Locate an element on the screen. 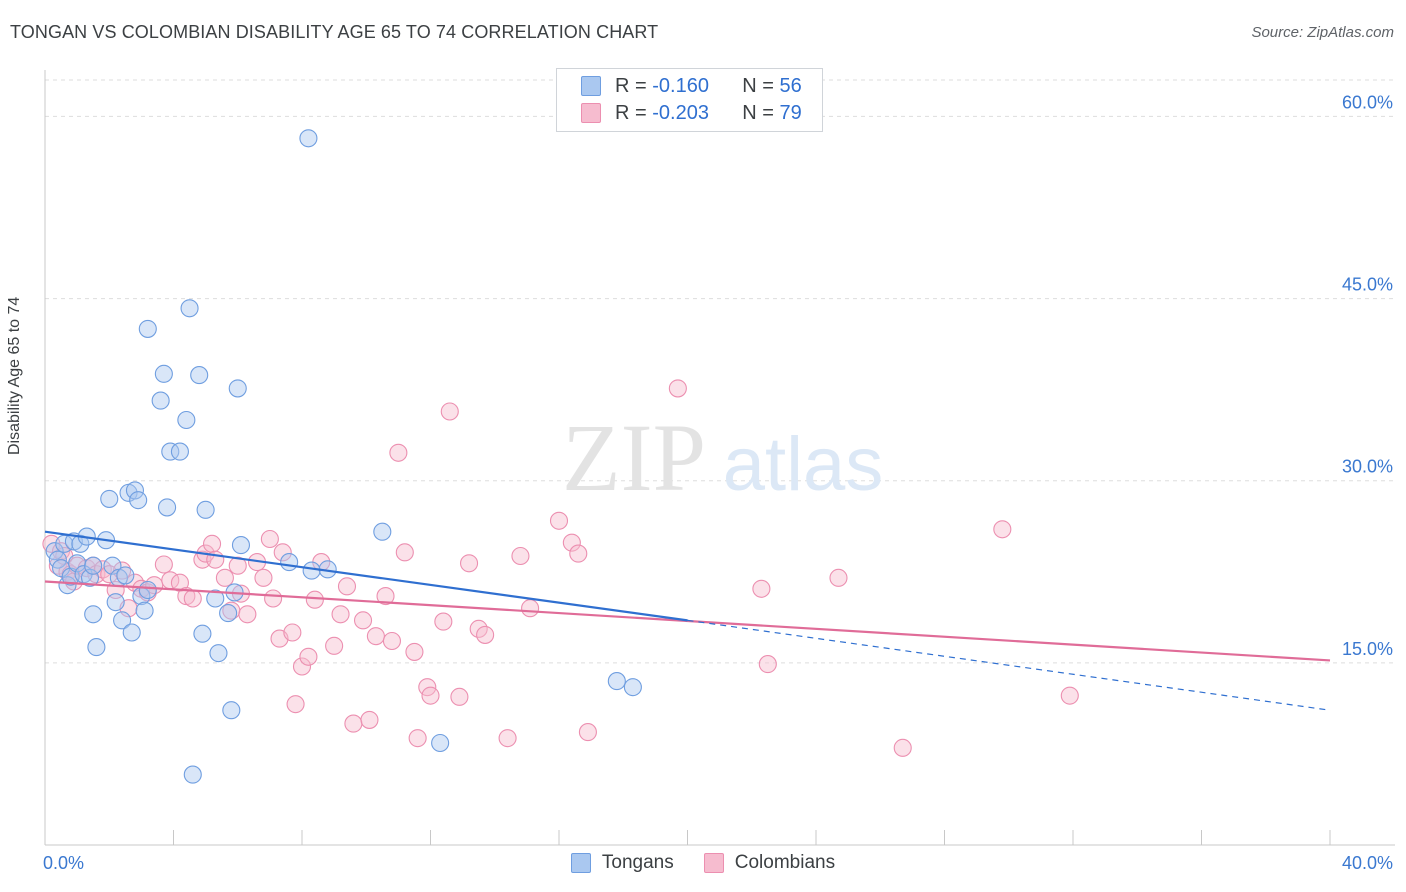 The height and width of the screenshot is (892, 1406). legend-row-colombians: R = -0.203 N = 79 is located at coordinates (691, 113).